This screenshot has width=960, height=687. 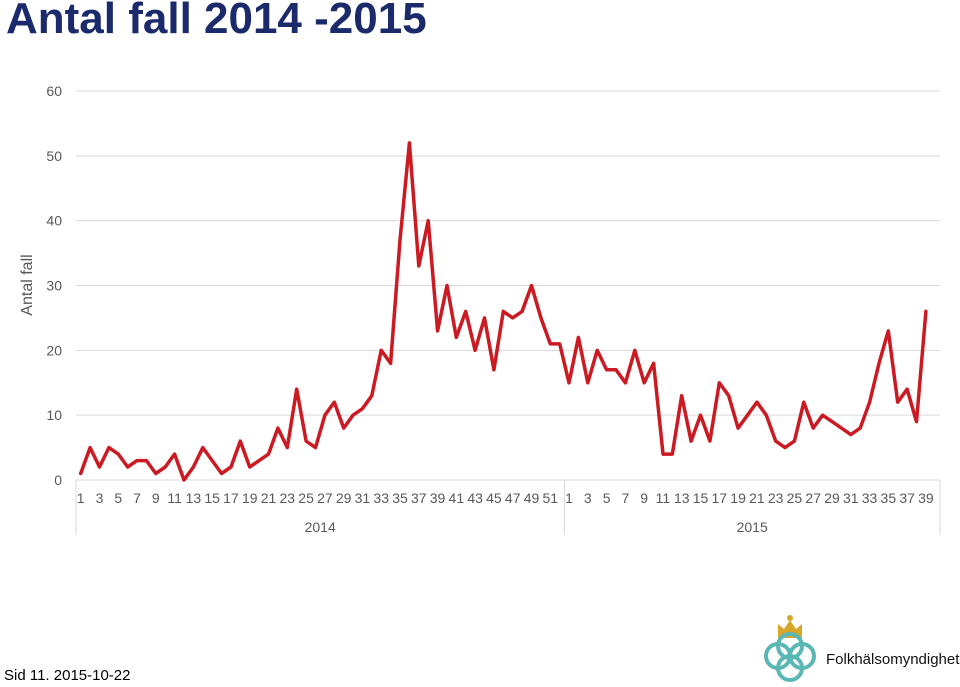 I want to click on x-tick-label: 51, so click(x=550, y=498).